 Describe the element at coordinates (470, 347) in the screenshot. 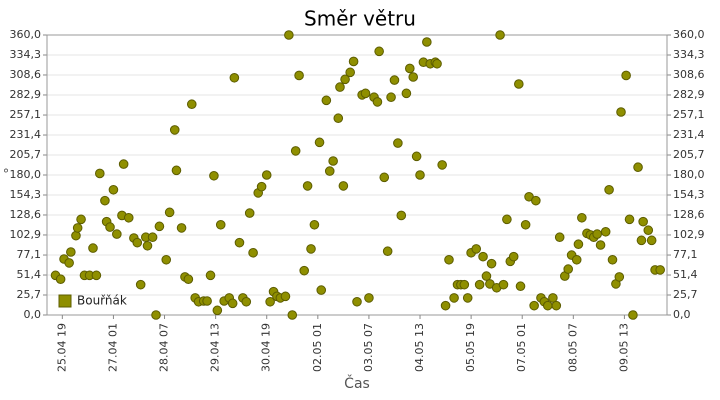

I see `x-tick-label: 05.05 19` at that location.